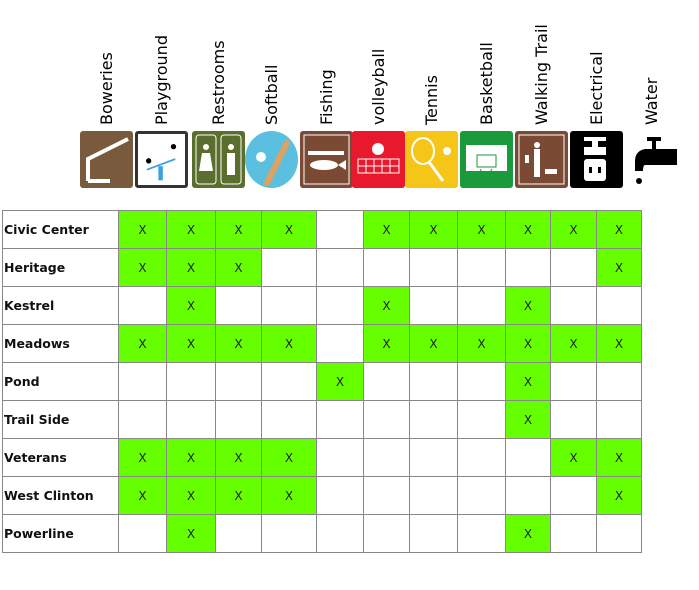  What do you see at coordinates (322, 419) in the screenshot?
I see `table-row: Trail Side X` at bounding box center [322, 419].